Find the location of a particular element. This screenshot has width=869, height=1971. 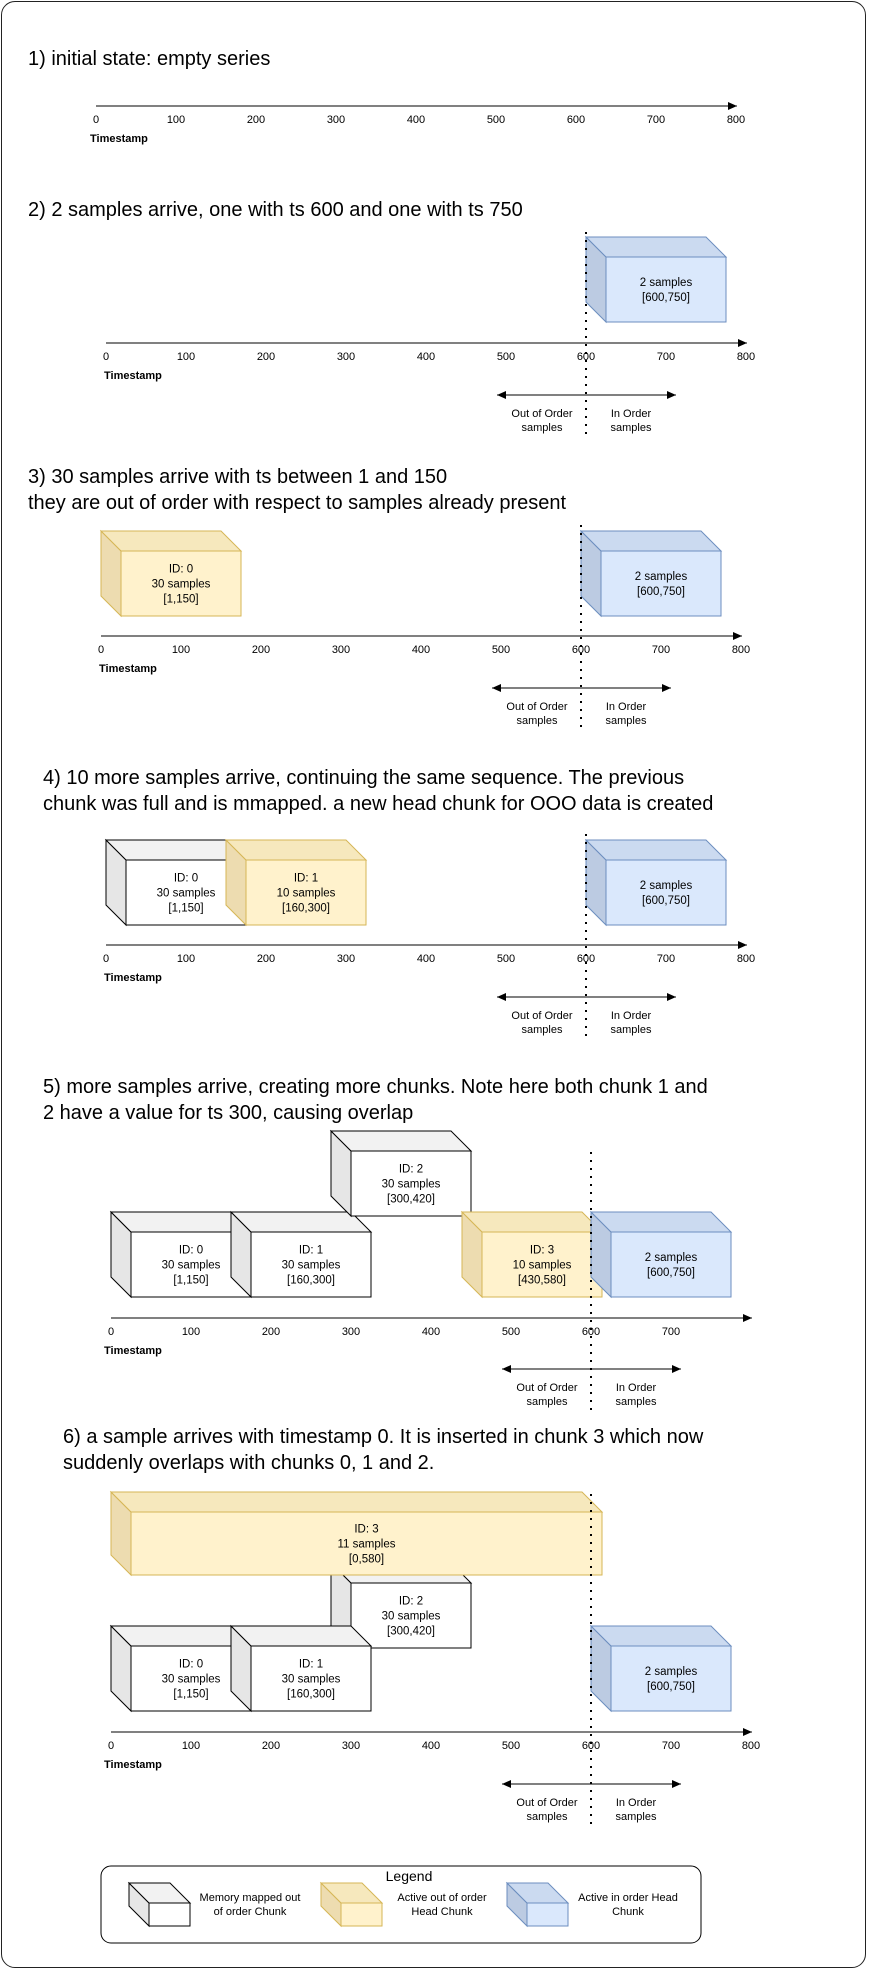

chunk-label: [430,580] is located at coordinates (542, 1281).